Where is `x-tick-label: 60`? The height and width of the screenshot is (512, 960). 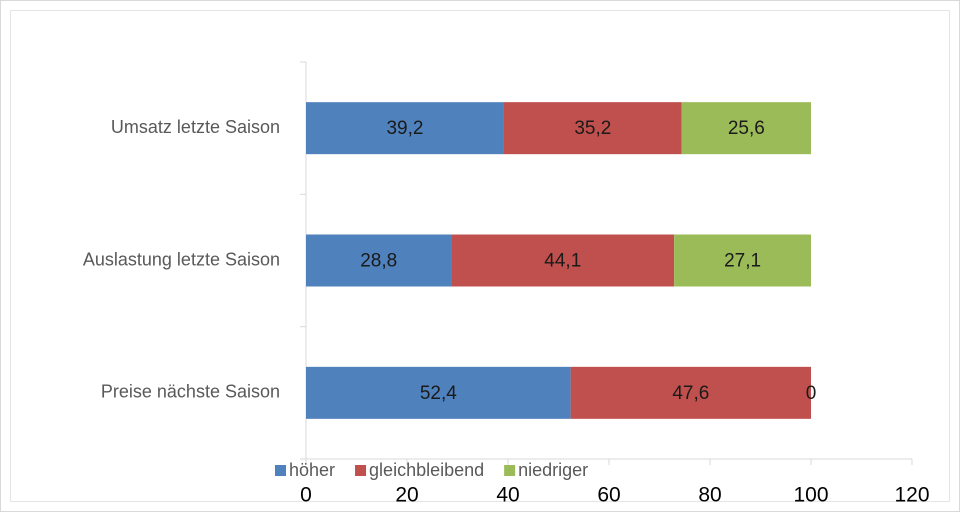 x-tick-label: 60 is located at coordinates (608, 495).